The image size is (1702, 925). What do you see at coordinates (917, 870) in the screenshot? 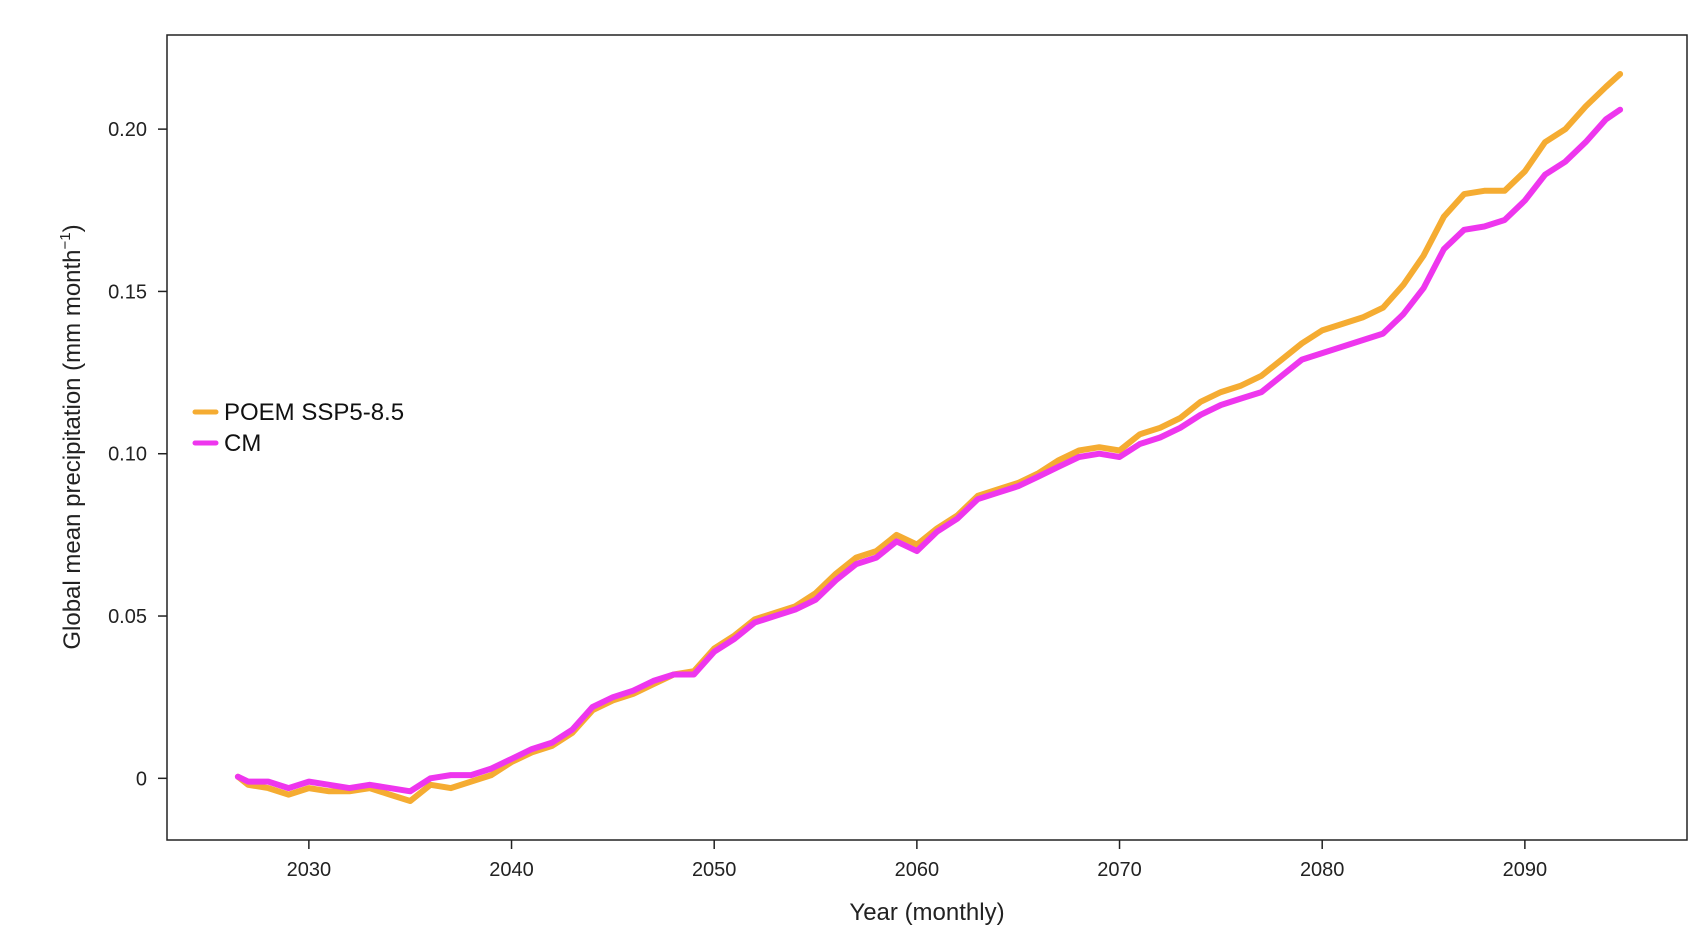
I see `x-tick-label: 2060` at bounding box center [917, 870].